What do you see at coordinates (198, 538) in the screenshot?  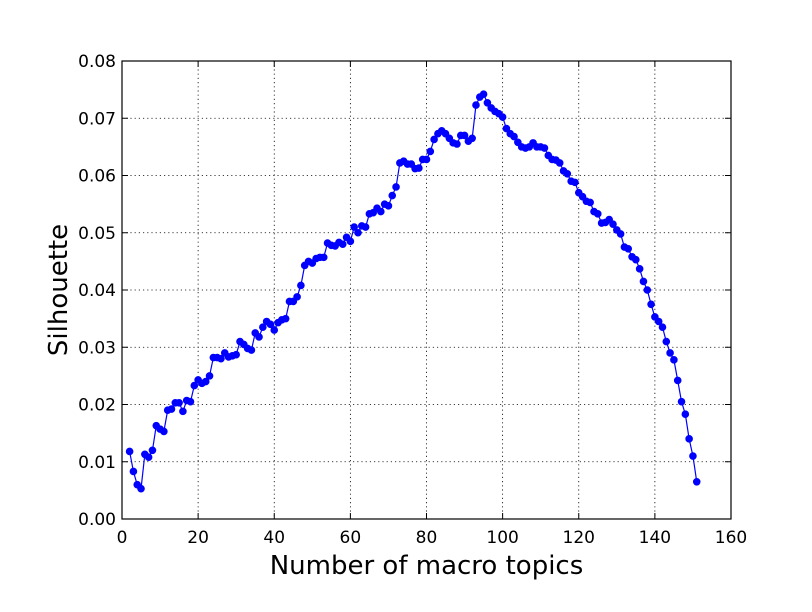 I see `x-tick-label: 20` at bounding box center [198, 538].